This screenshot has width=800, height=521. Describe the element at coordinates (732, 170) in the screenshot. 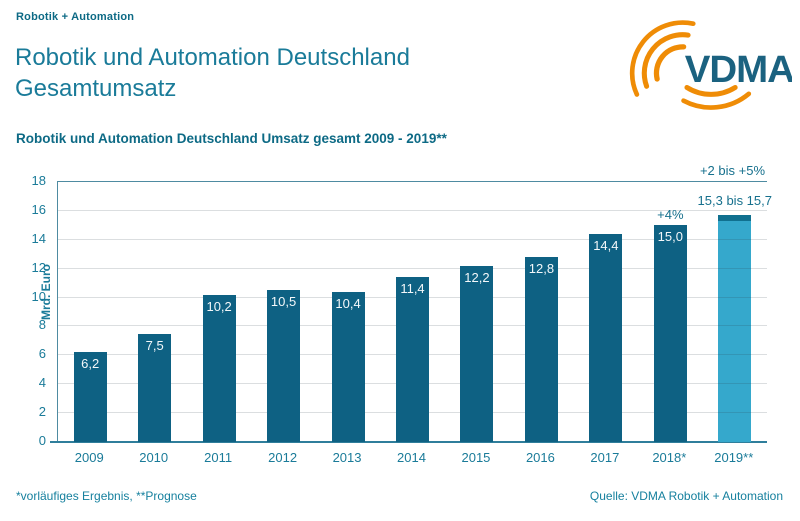

I see `forecast-growth-label: +2 bis +5%` at that location.